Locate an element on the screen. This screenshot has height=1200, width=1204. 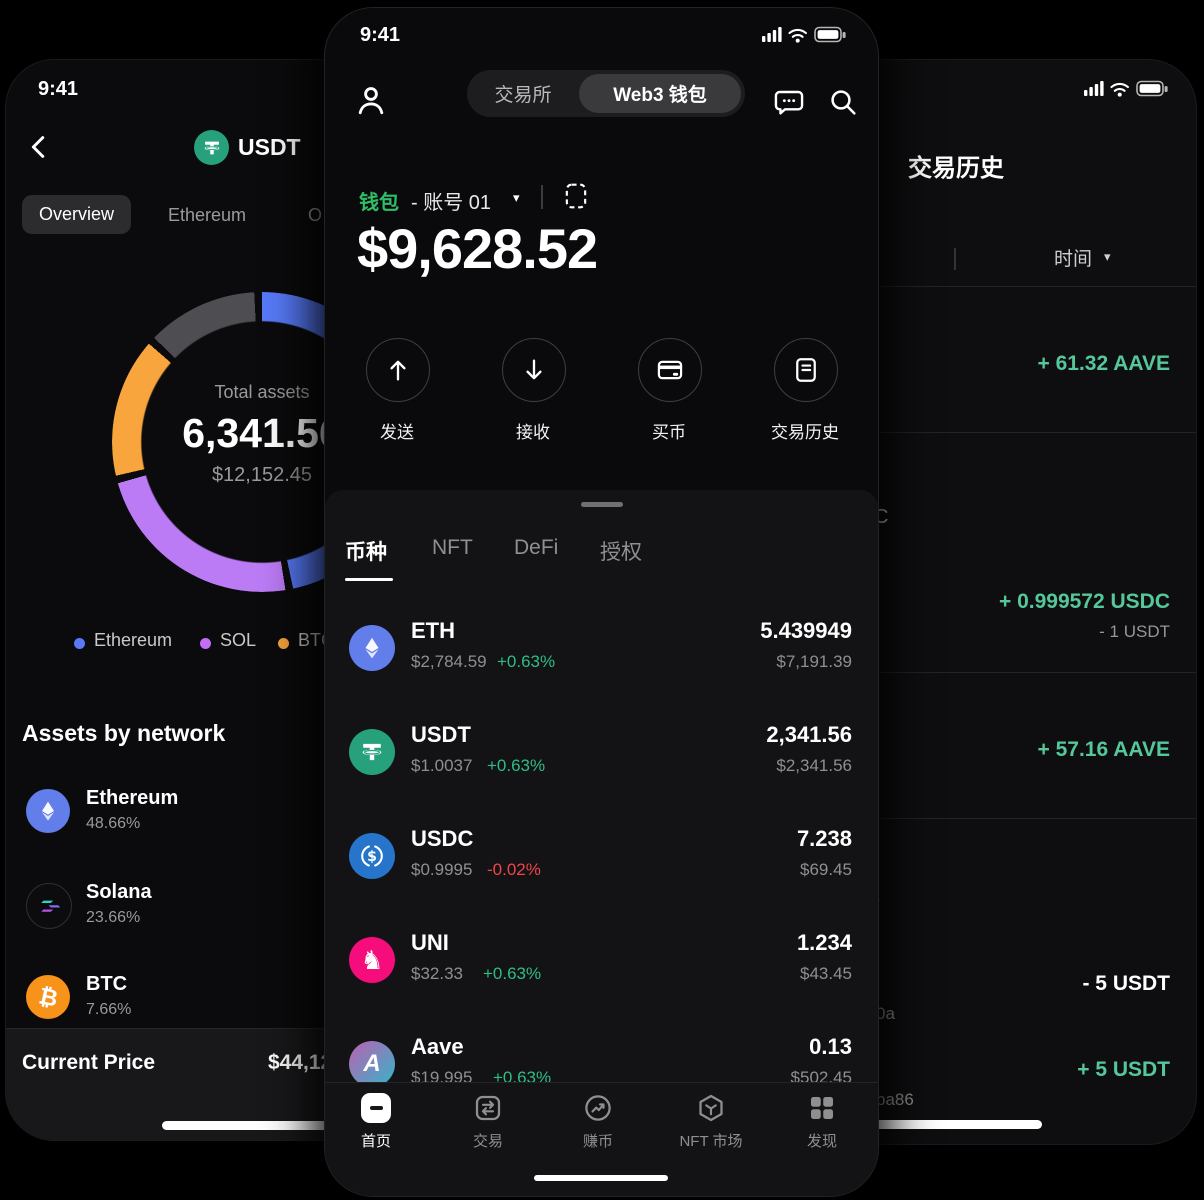
segment-exchange: 交易所 is located at coordinates (523, 95).